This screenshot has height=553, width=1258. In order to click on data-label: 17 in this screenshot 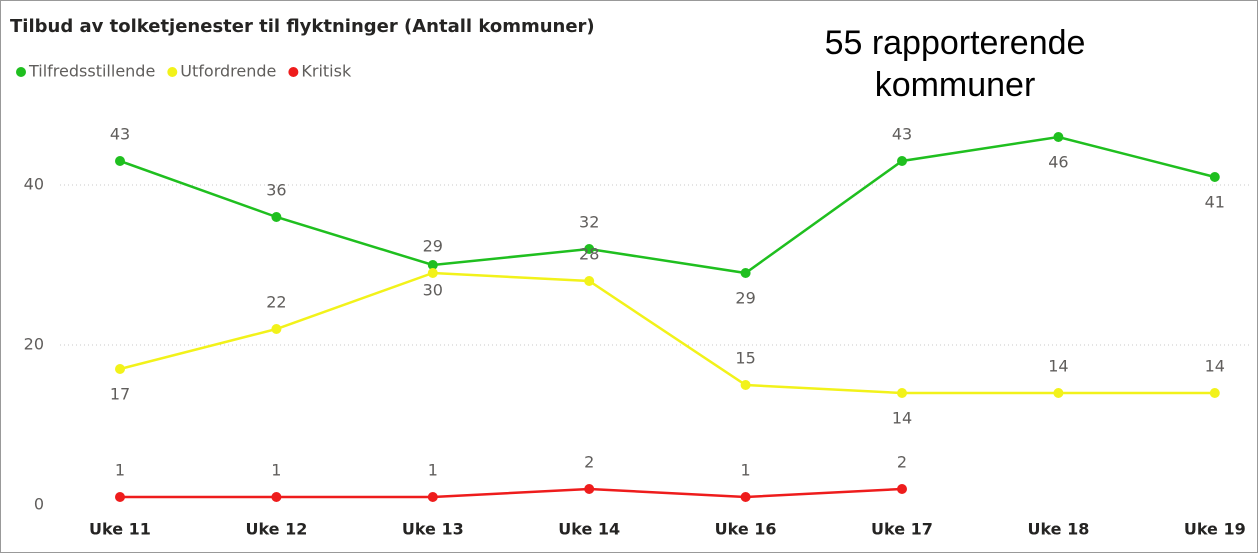, I will do `click(120, 394)`.